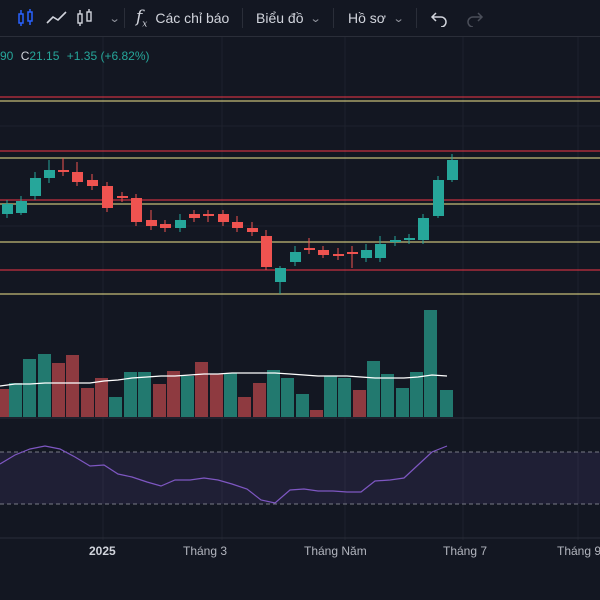  What do you see at coordinates (25, 56) in the screenshot?
I see `legend-close-prefix: C` at bounding box center [25, 56].